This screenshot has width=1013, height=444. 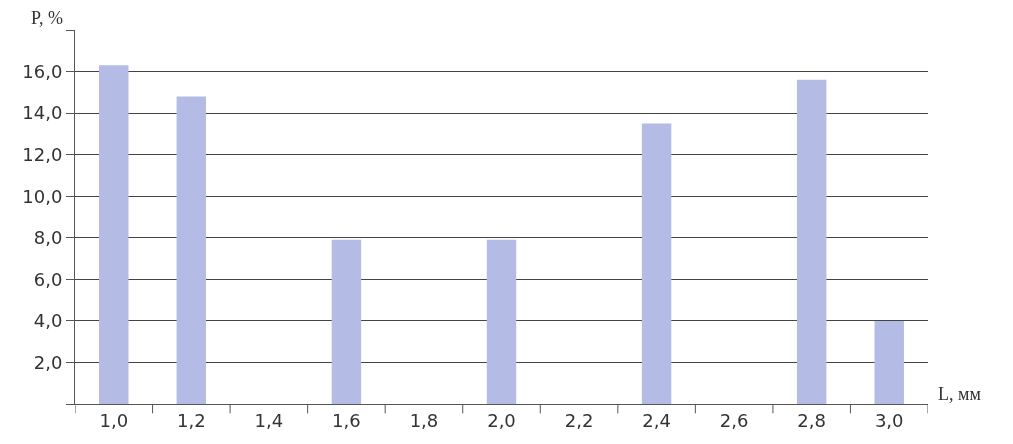 I want to click on y-axis-title: P, %, so click(x=47, y=18).